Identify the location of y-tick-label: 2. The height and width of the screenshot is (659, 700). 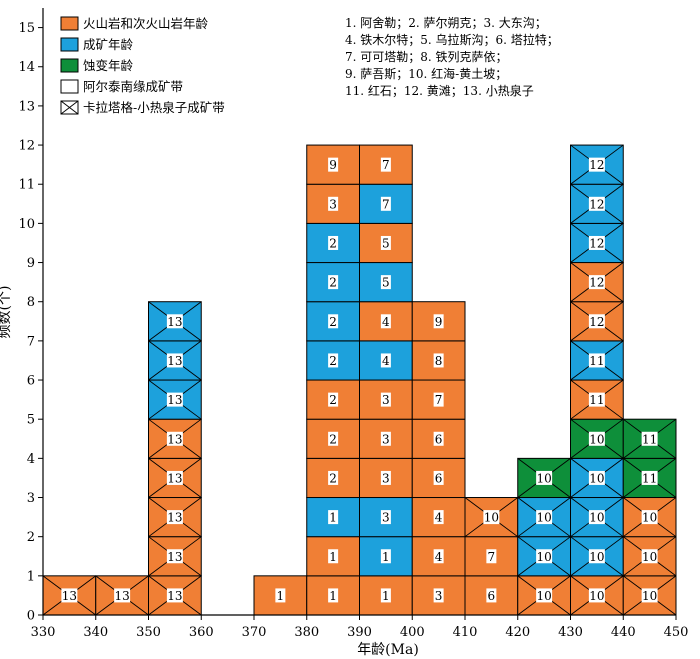
(31, 537).